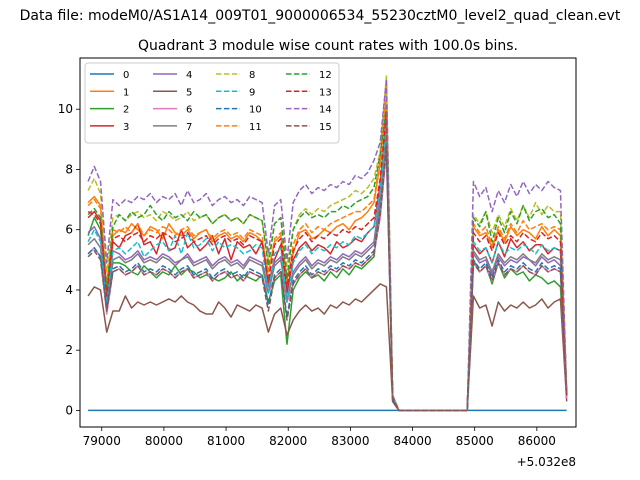 The width and height of the screenshot is (640, 480). Describe the element at coordinates (412, 441) in the screenshot. I see `x-tick-label: 84000` at that location.